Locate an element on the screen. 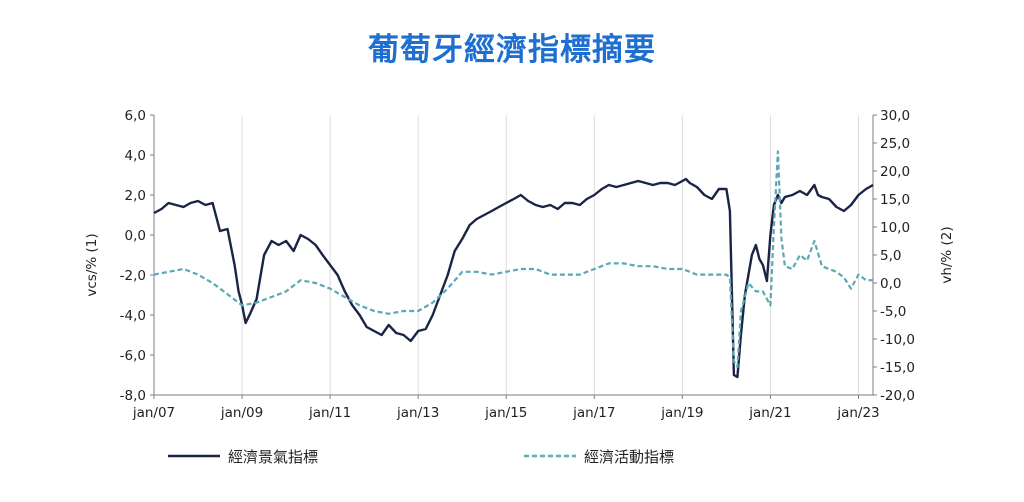 This screenshot has width=1024, height=502. right-tick-label: 5,0 is located at coordinates (890, 256).